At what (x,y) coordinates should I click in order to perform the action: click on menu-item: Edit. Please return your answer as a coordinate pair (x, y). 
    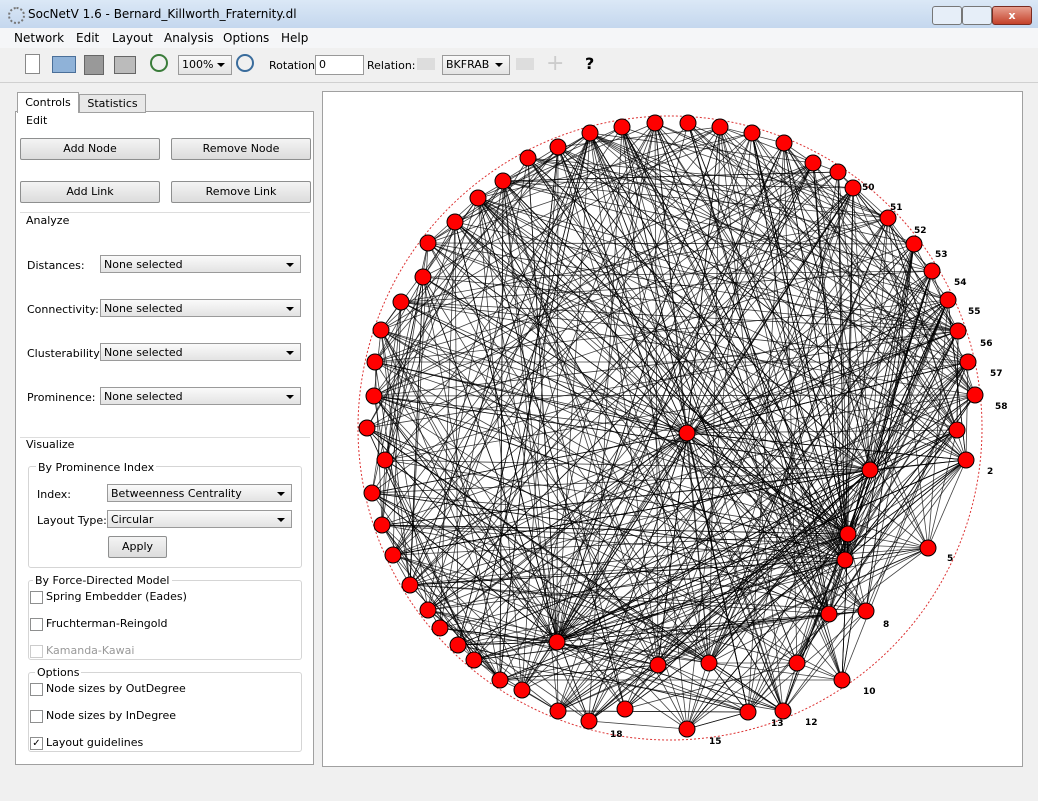
    Looking at the image, I should click on (88, 38).